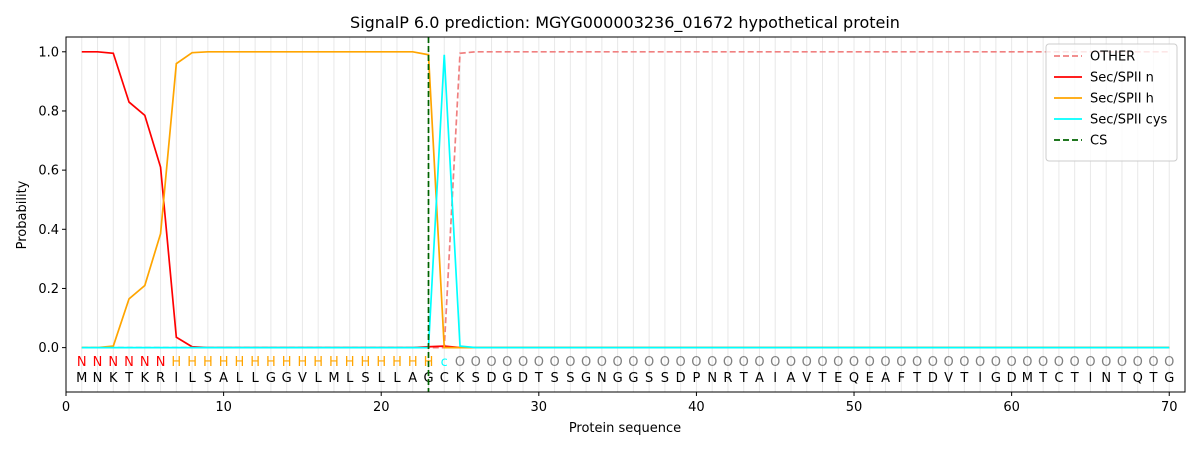 This screenshot has height=454, width=1200. Describe the element at coordinates (48, 52) in the screenshot. I see `y-tick-label: 1.0` at that location.